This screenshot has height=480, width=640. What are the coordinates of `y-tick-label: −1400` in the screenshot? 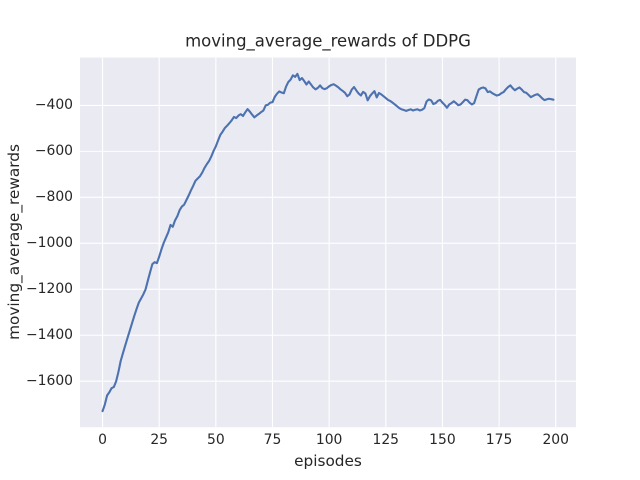 It's located at (49, 335).